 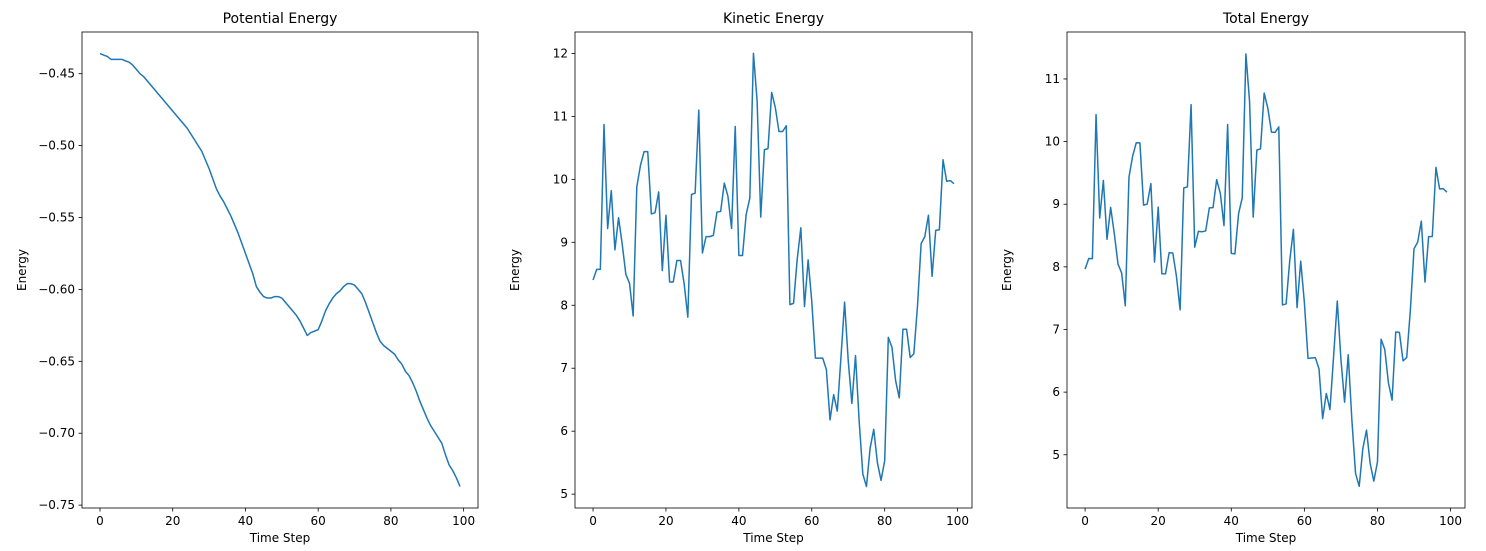 I want to click on y-tick-label: −0.70, so click(x=56, y=433).